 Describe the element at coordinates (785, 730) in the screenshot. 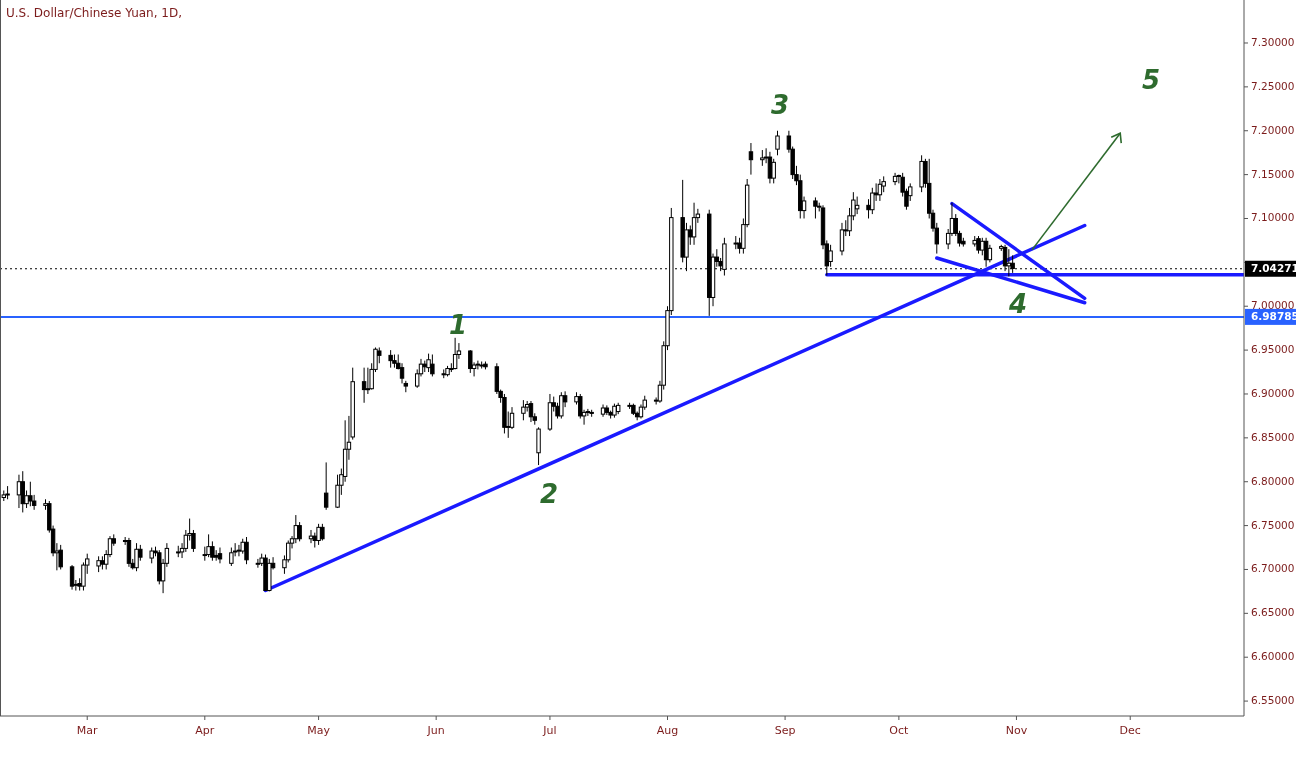

I see `x-tick-label: Sep` at that location.